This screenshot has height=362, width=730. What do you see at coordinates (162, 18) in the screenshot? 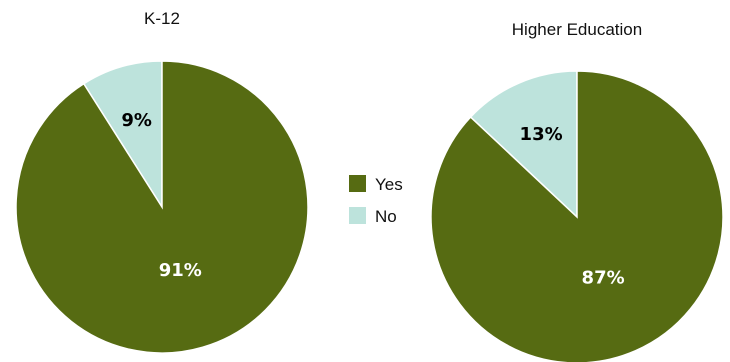
I see `pie-title-k12: K-12` at bounding box center [162, 18].